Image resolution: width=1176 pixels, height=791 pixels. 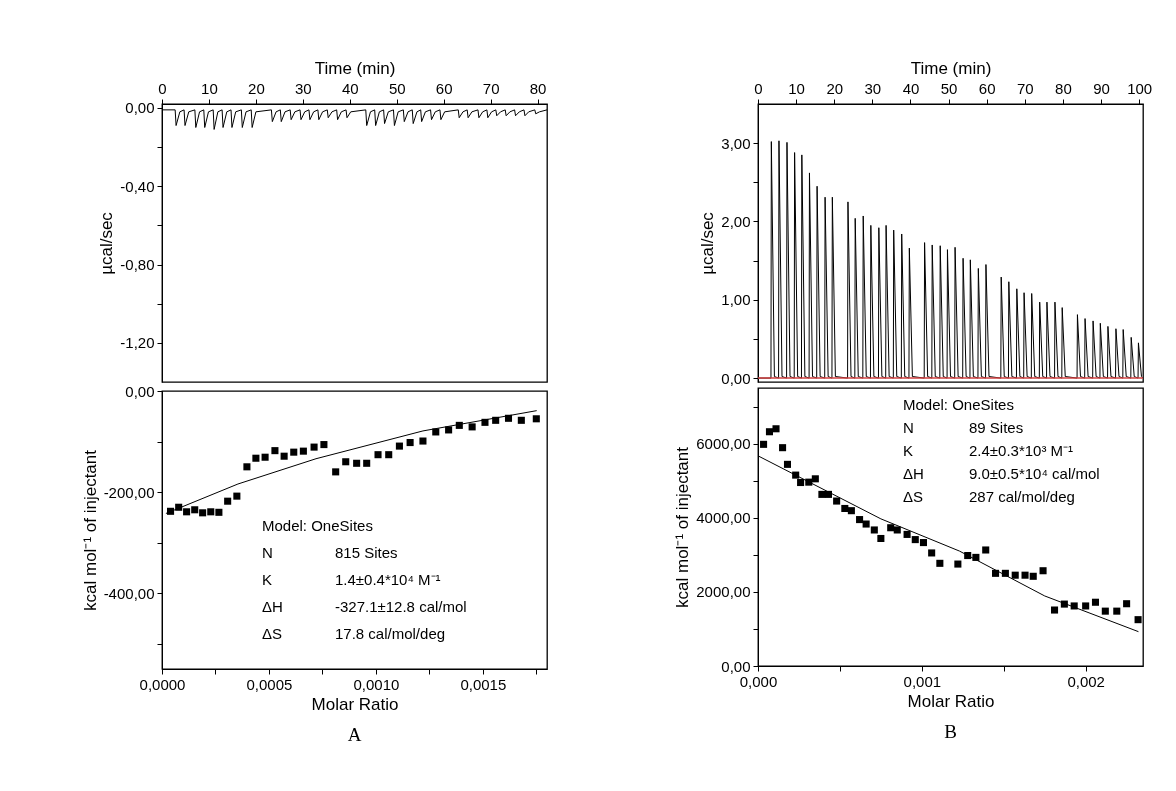 I want to click on annotation: 1.4±0.4*10⁴ M⁻¹, so click(x=388, y=579).